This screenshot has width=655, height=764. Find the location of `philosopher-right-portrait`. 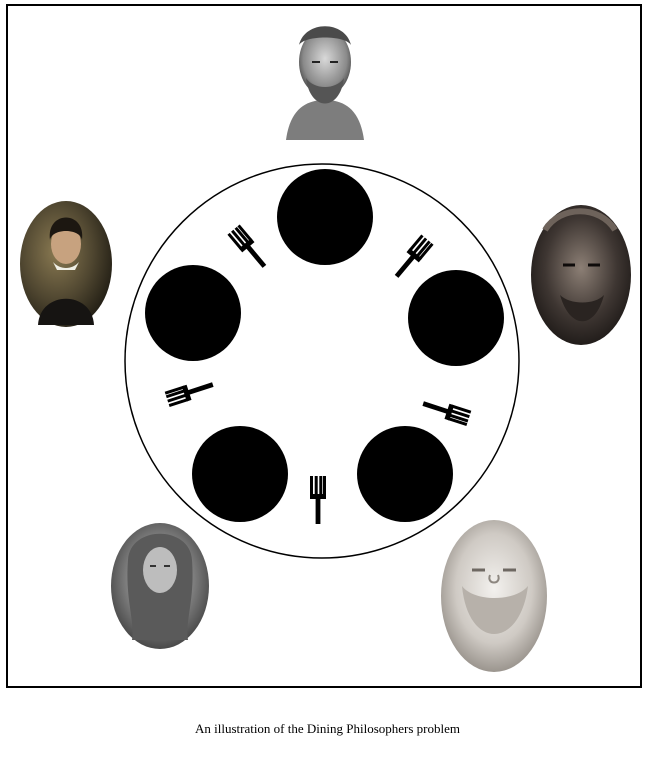

philosopher-right-portrait is located at coordinates (581, 275).